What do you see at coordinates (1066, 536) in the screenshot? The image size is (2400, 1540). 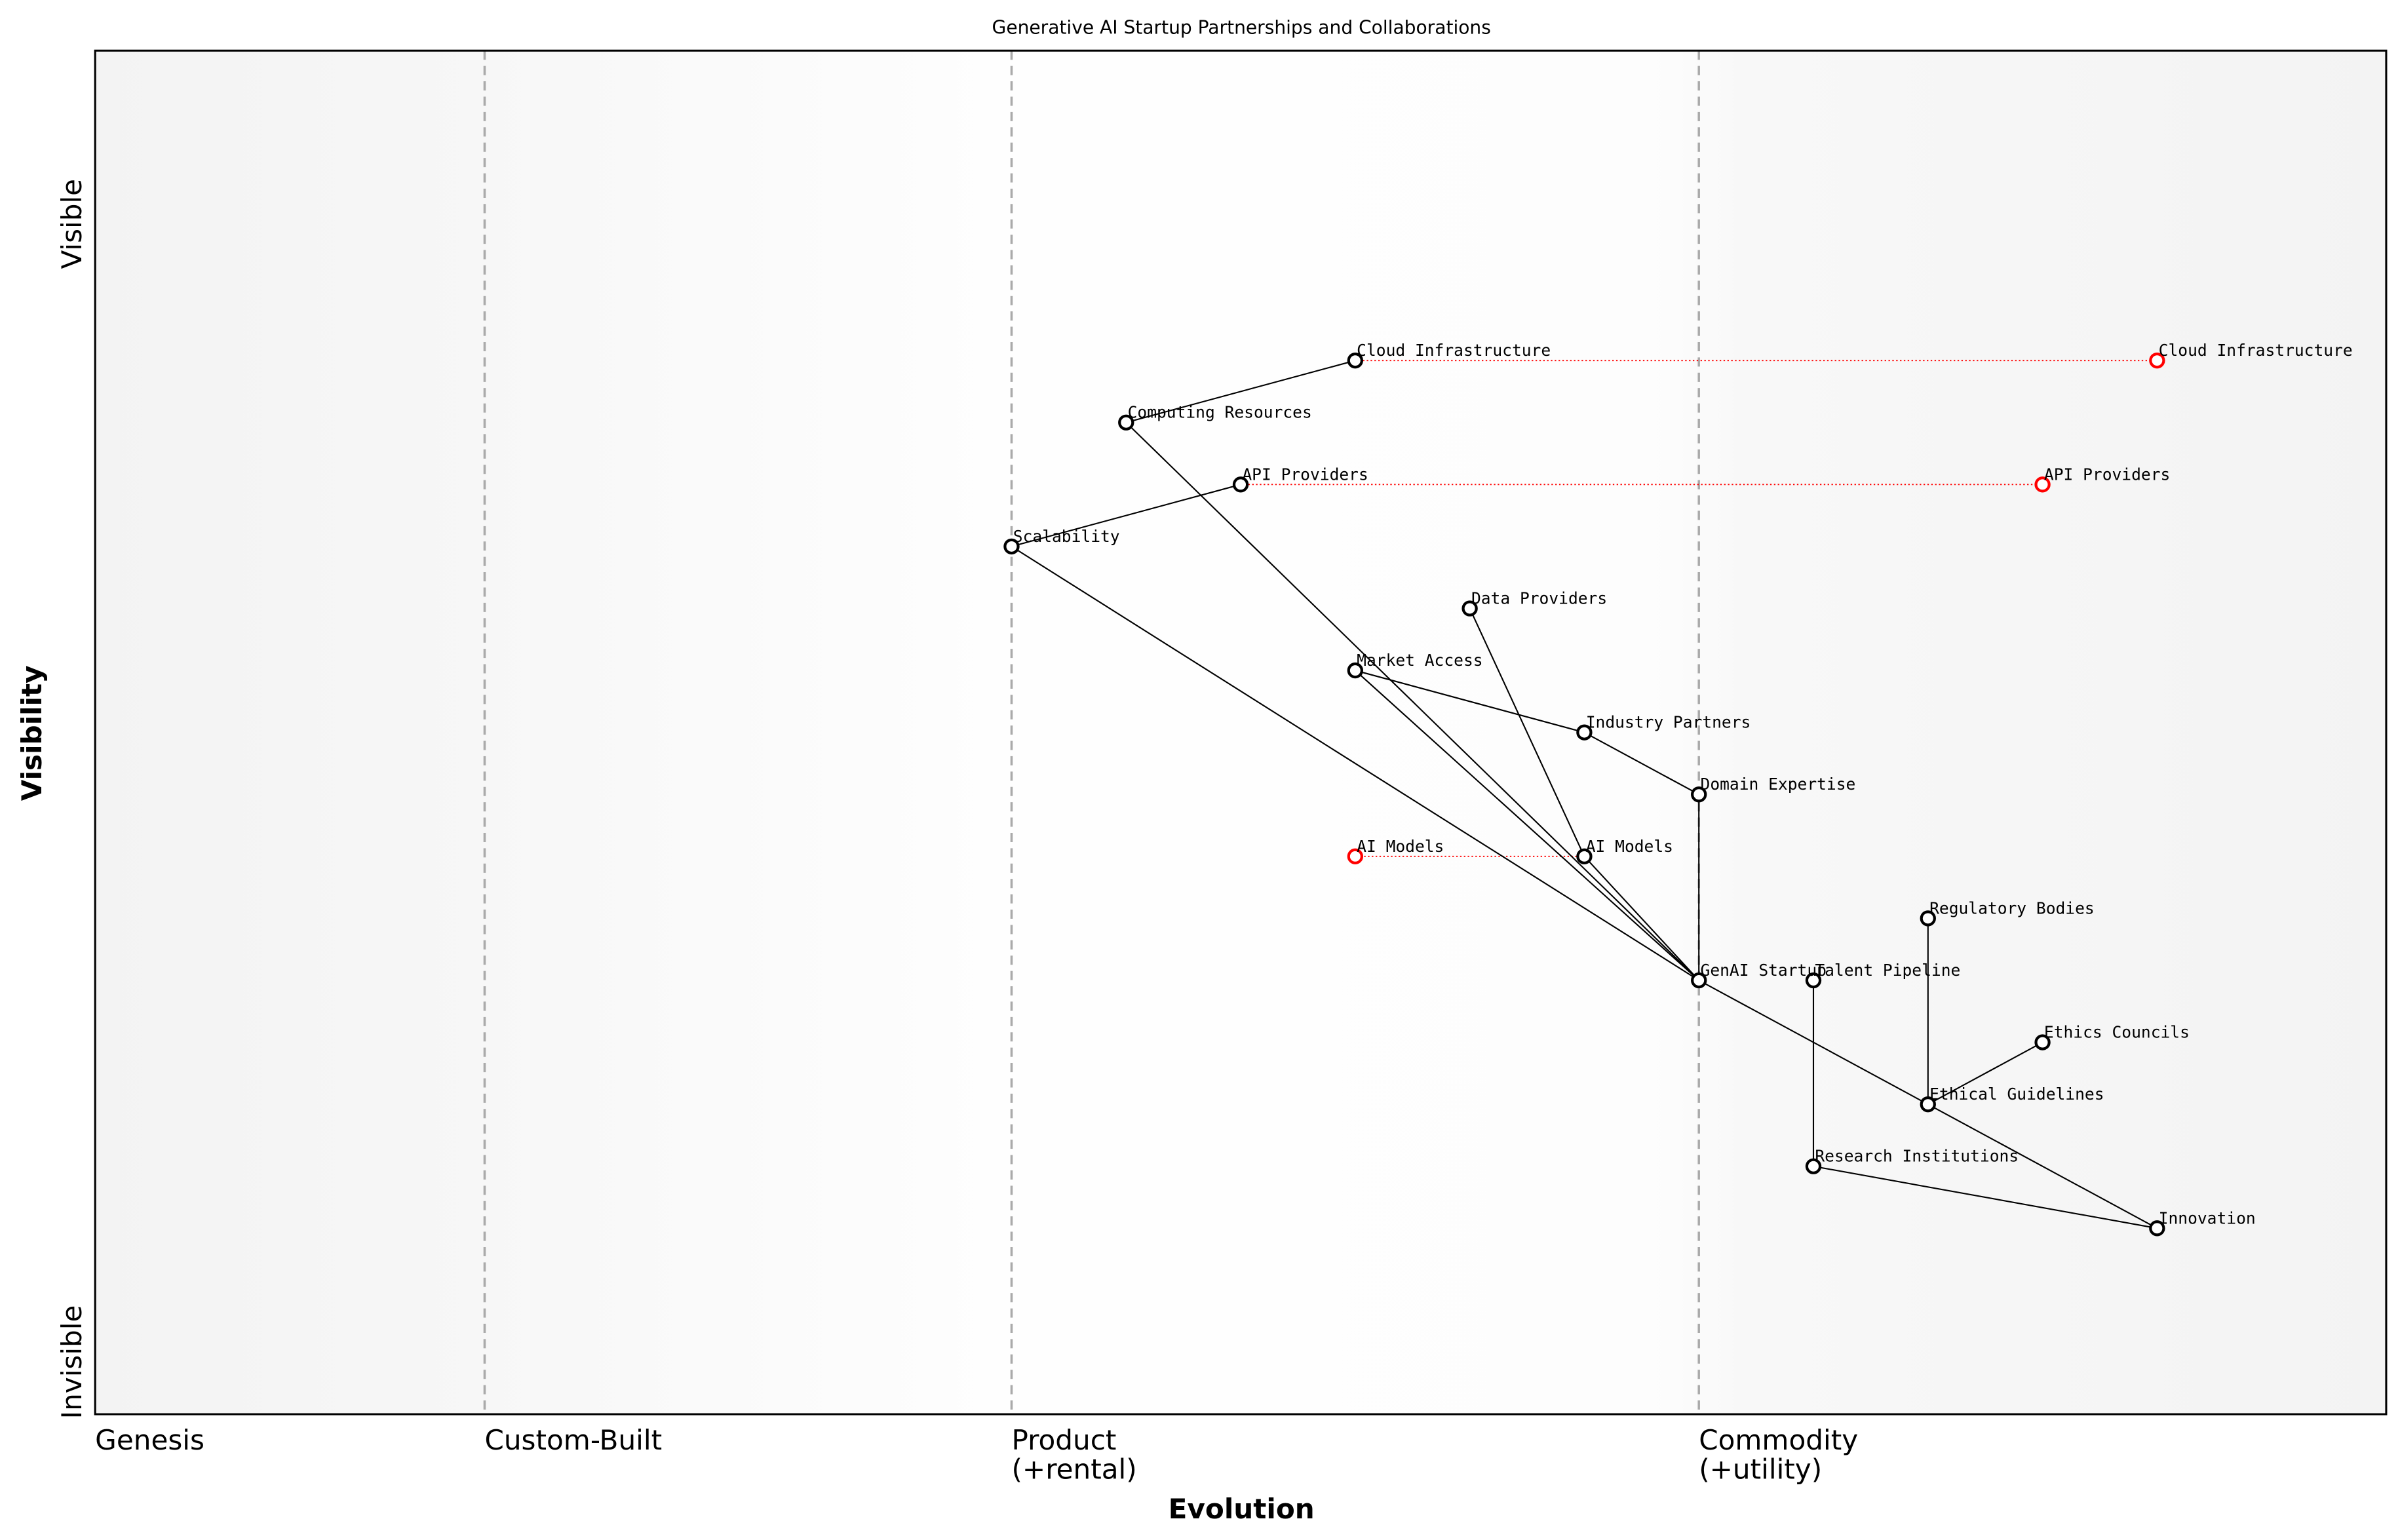 I see `component-label: Scalability` at bounding box center [1066, 536].